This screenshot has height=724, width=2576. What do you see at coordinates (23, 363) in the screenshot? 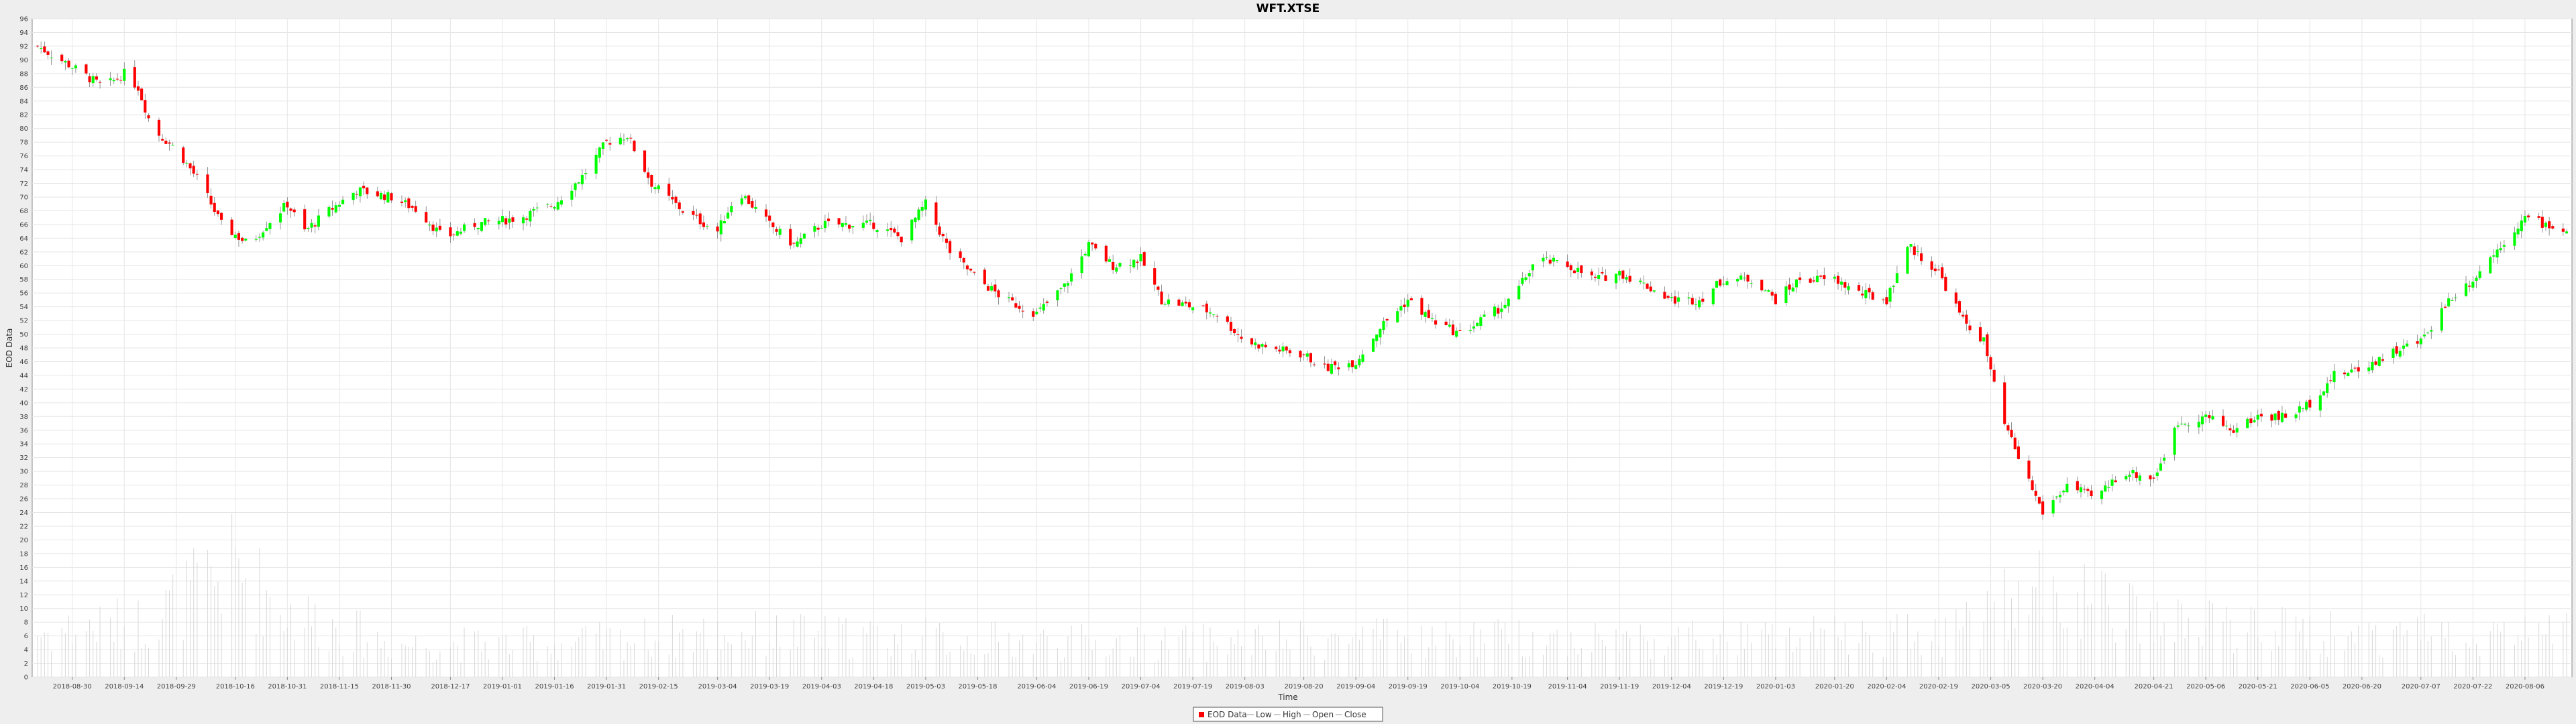
I see `y-tick-label: 46` at bounding box center [23, 363].